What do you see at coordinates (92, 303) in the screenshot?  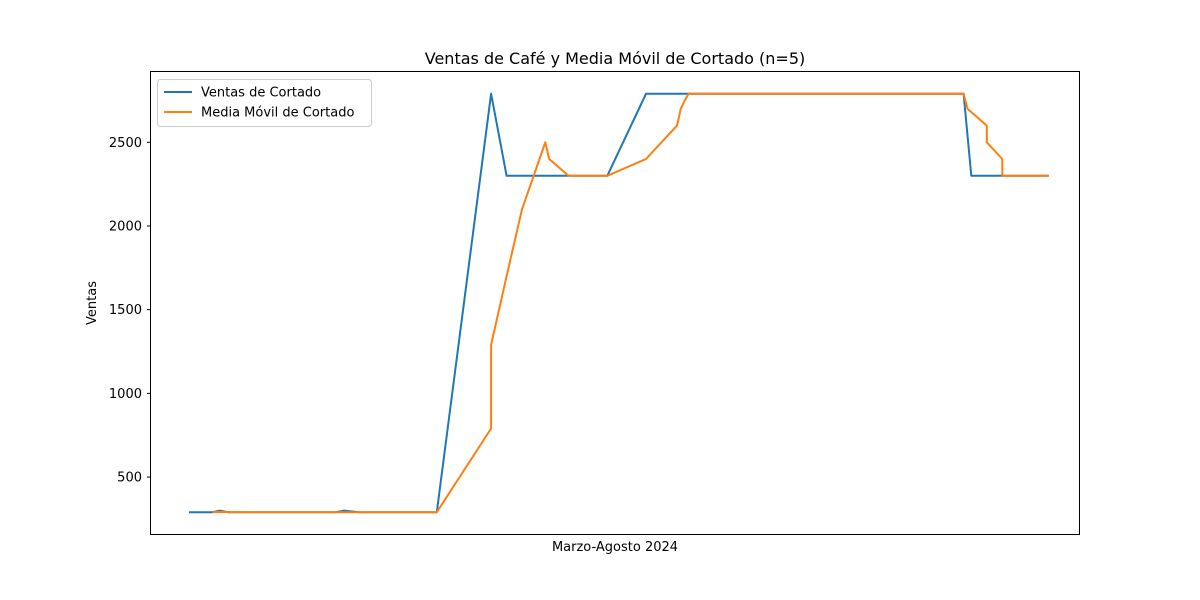 I see `y-axis-label: Ventas` at bounding box center [92, 303].